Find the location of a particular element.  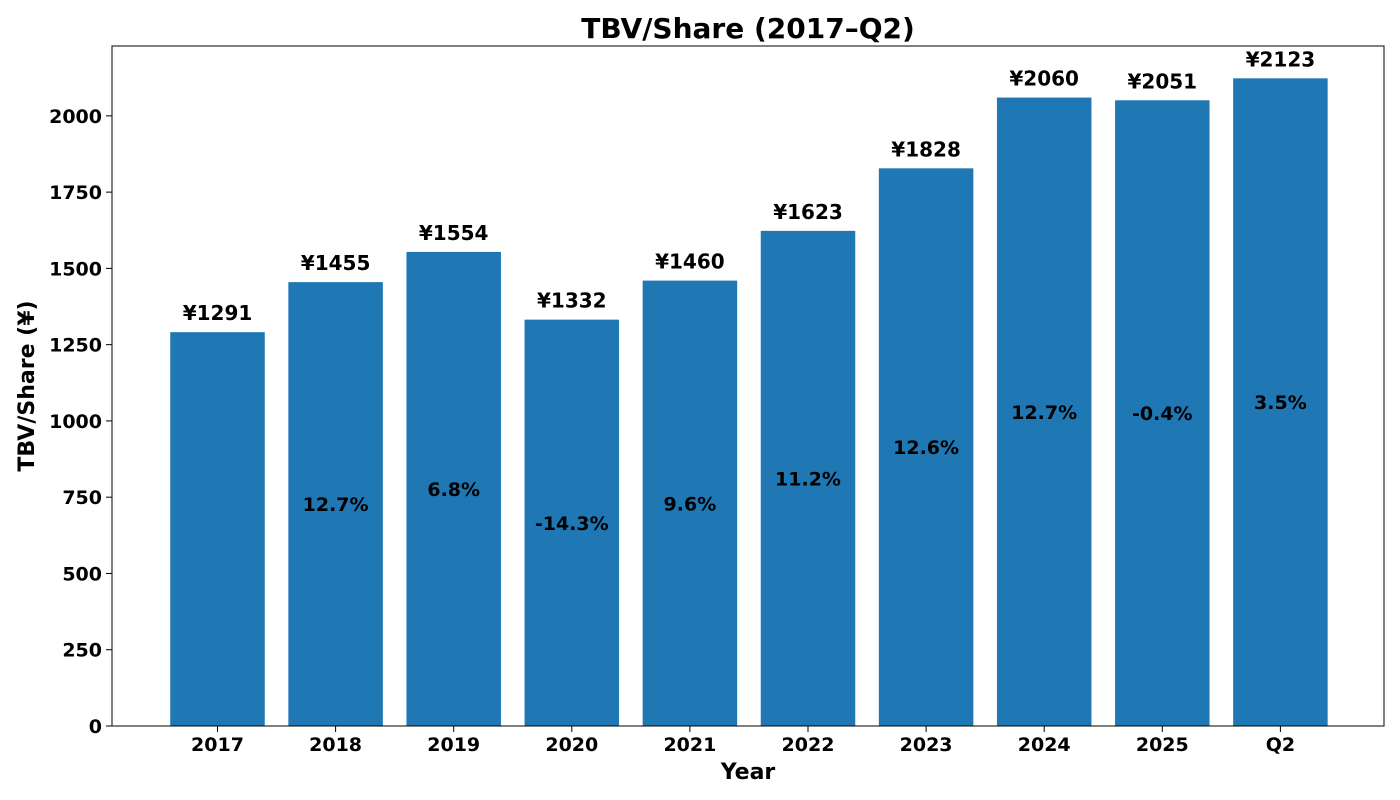

x-tick-label: 2024 is located at coordinates (1044, 745).